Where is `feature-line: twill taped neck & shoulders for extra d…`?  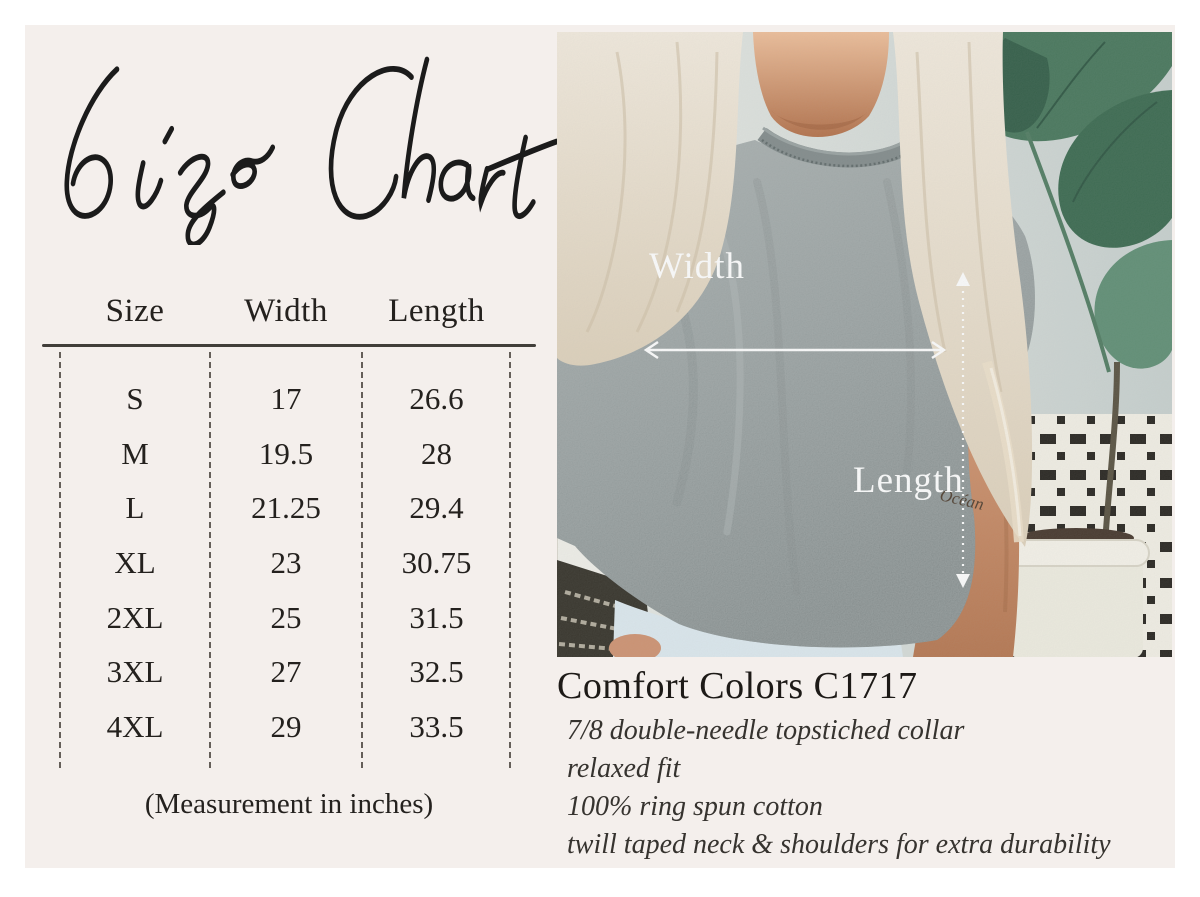 feature-line: twill taped neck & shoulders for extra d… is located at coordinates (839, 844).